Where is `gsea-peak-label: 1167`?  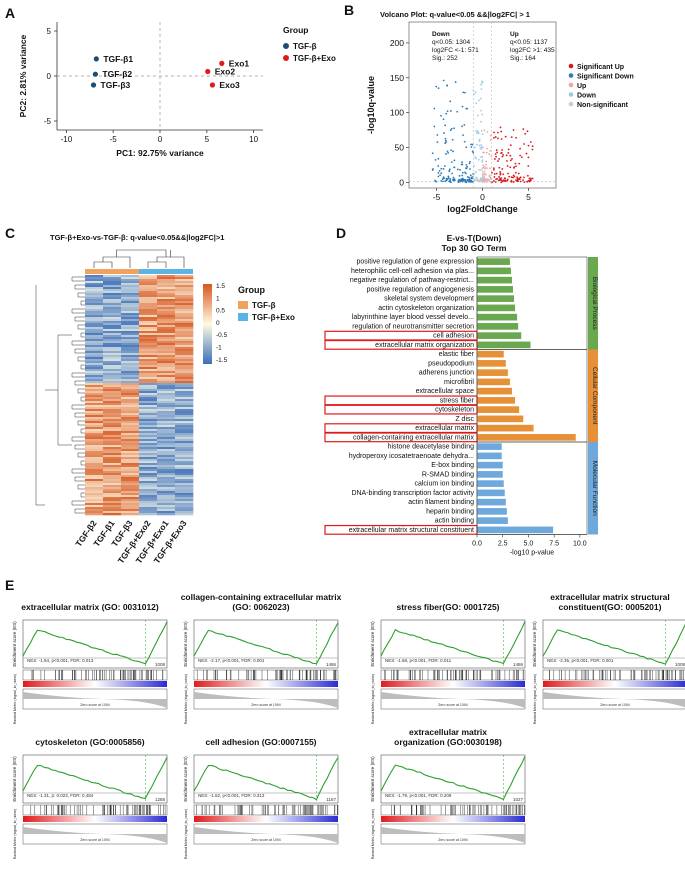 gsea-peak-label: 1167 is located at coordinates (331, 799).